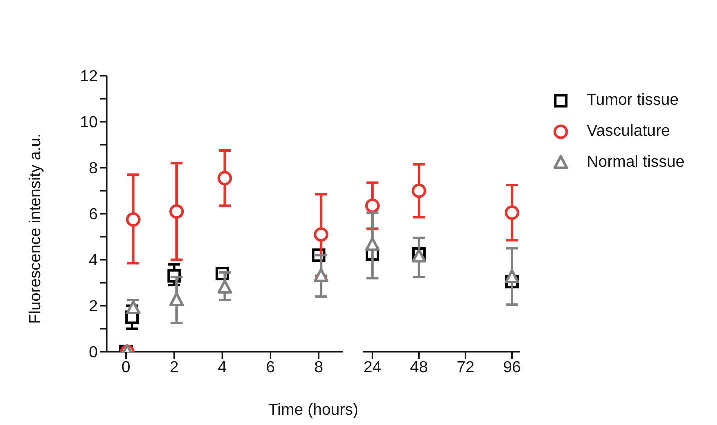 This screenshot has height=425, width=717. What do you see at coordinates (419, 367) in the screenshot?
I see `x-tick-label: 48` at bounding box center [419, 367].